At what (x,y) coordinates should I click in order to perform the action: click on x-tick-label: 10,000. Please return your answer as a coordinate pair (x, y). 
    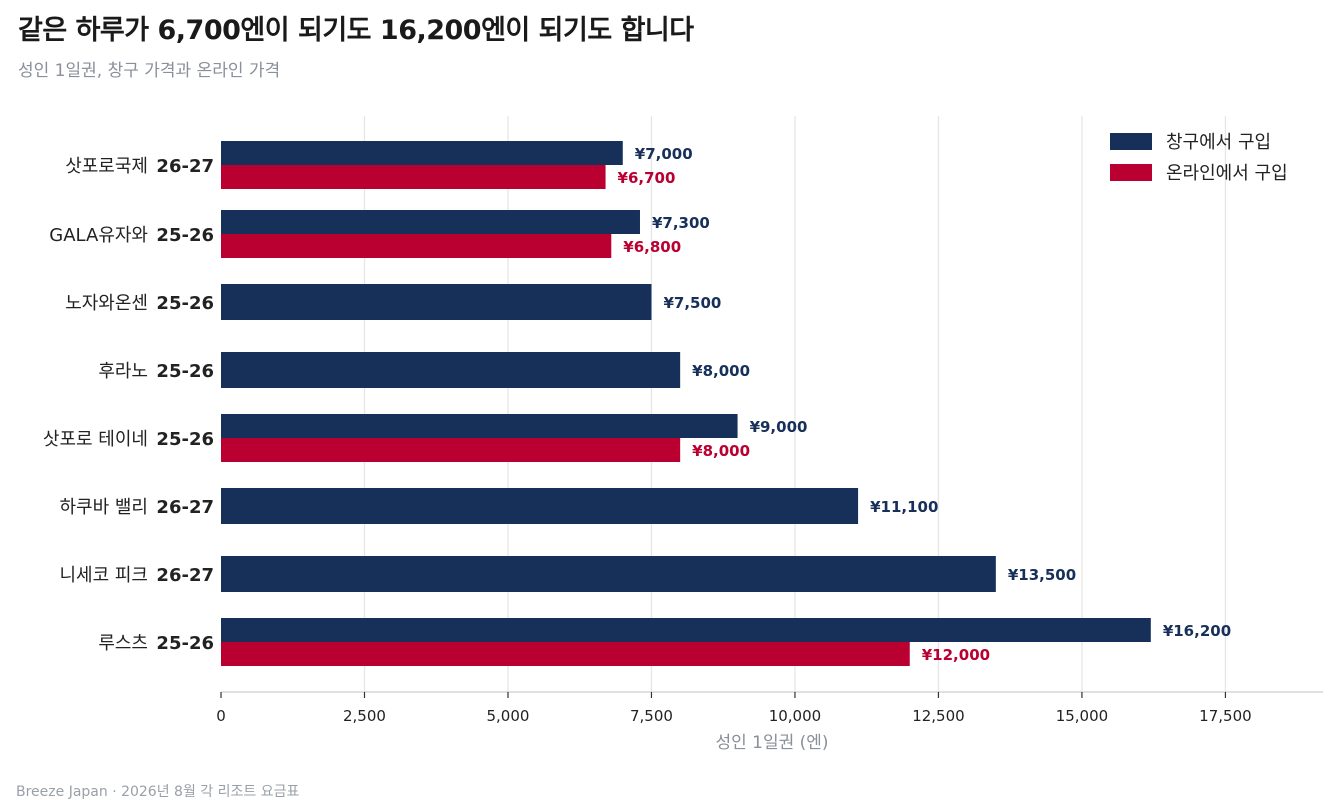
    Looking at the image, I should click on (795, 716).